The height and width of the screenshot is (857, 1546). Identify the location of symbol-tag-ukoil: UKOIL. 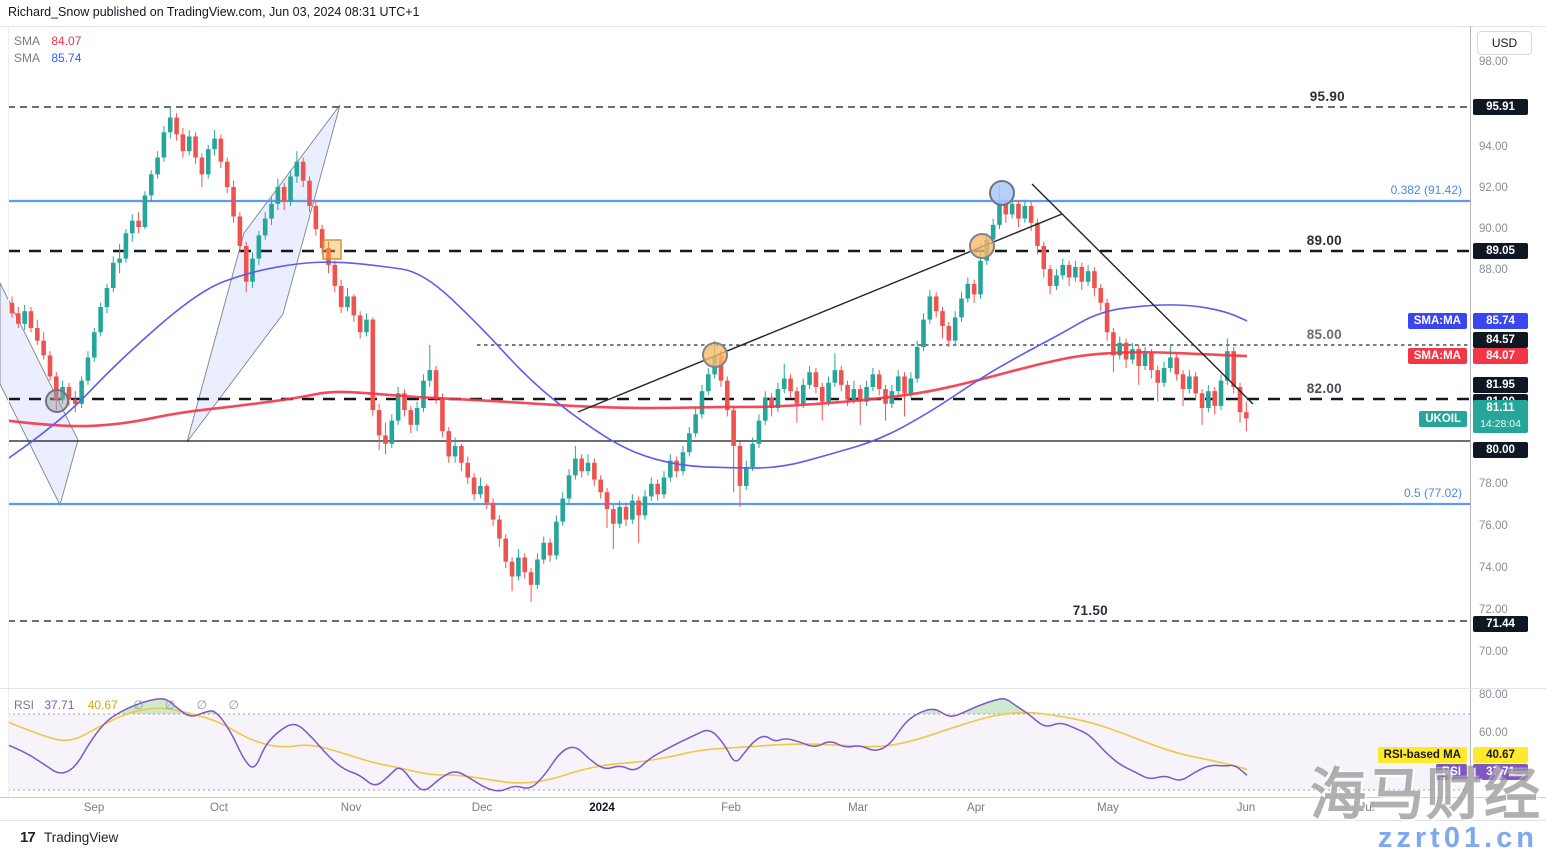
(1443, 419).